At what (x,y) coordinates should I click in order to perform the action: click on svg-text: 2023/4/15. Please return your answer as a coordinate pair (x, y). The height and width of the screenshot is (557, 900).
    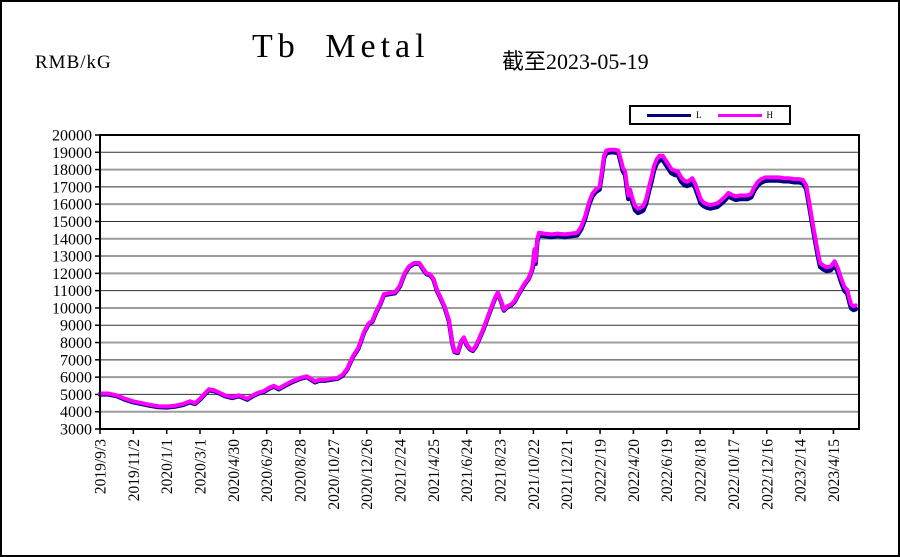
    Looking at the image, I should click on (834, 470).